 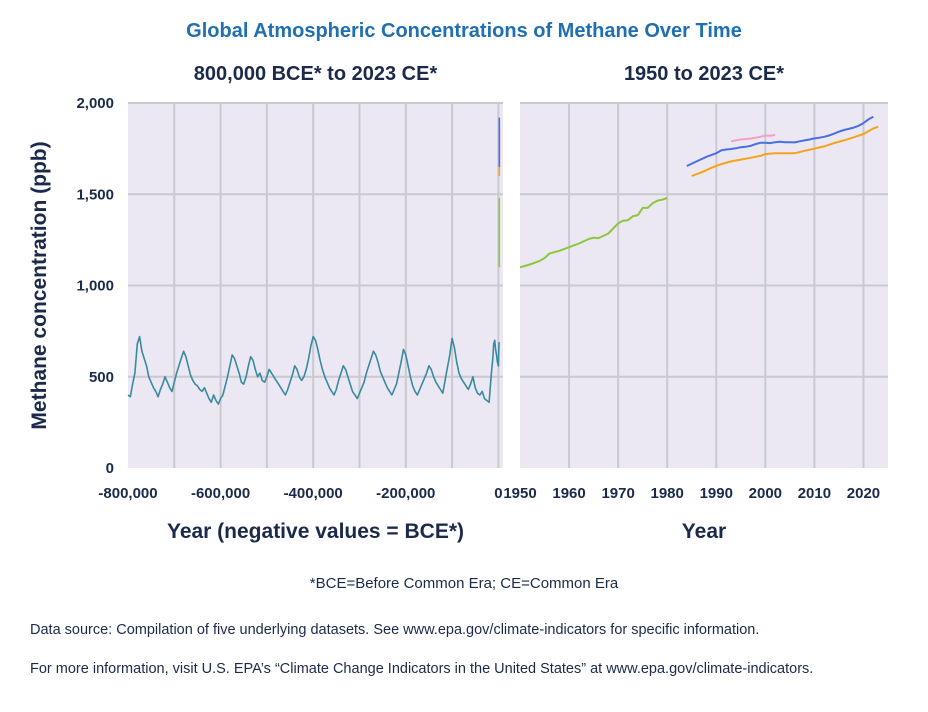 I want to click on footnote: *BCE=Before Common Era; CE=Common Era, so click(x=464, y=583).